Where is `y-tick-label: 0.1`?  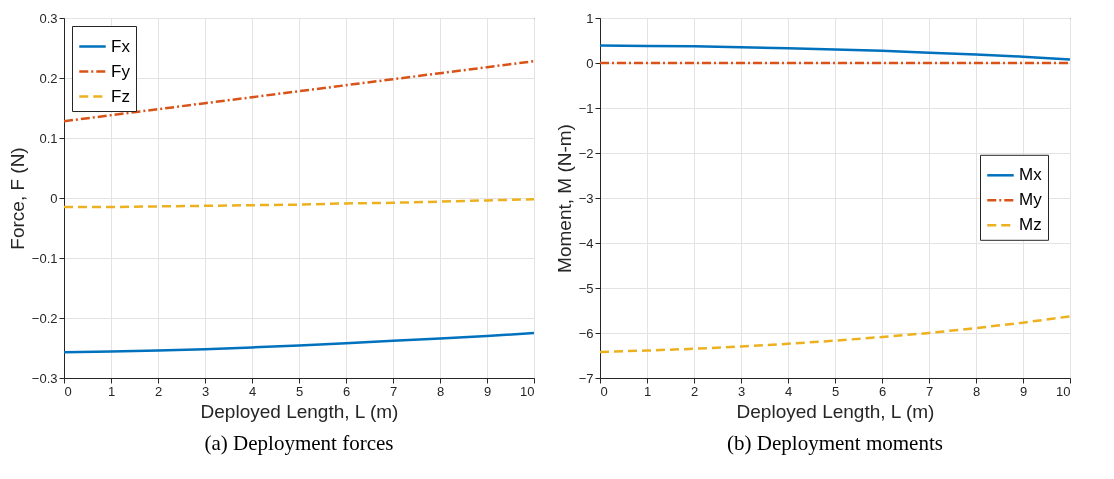 y-tick-label: 0.1 is located at coordinates (48, 138).